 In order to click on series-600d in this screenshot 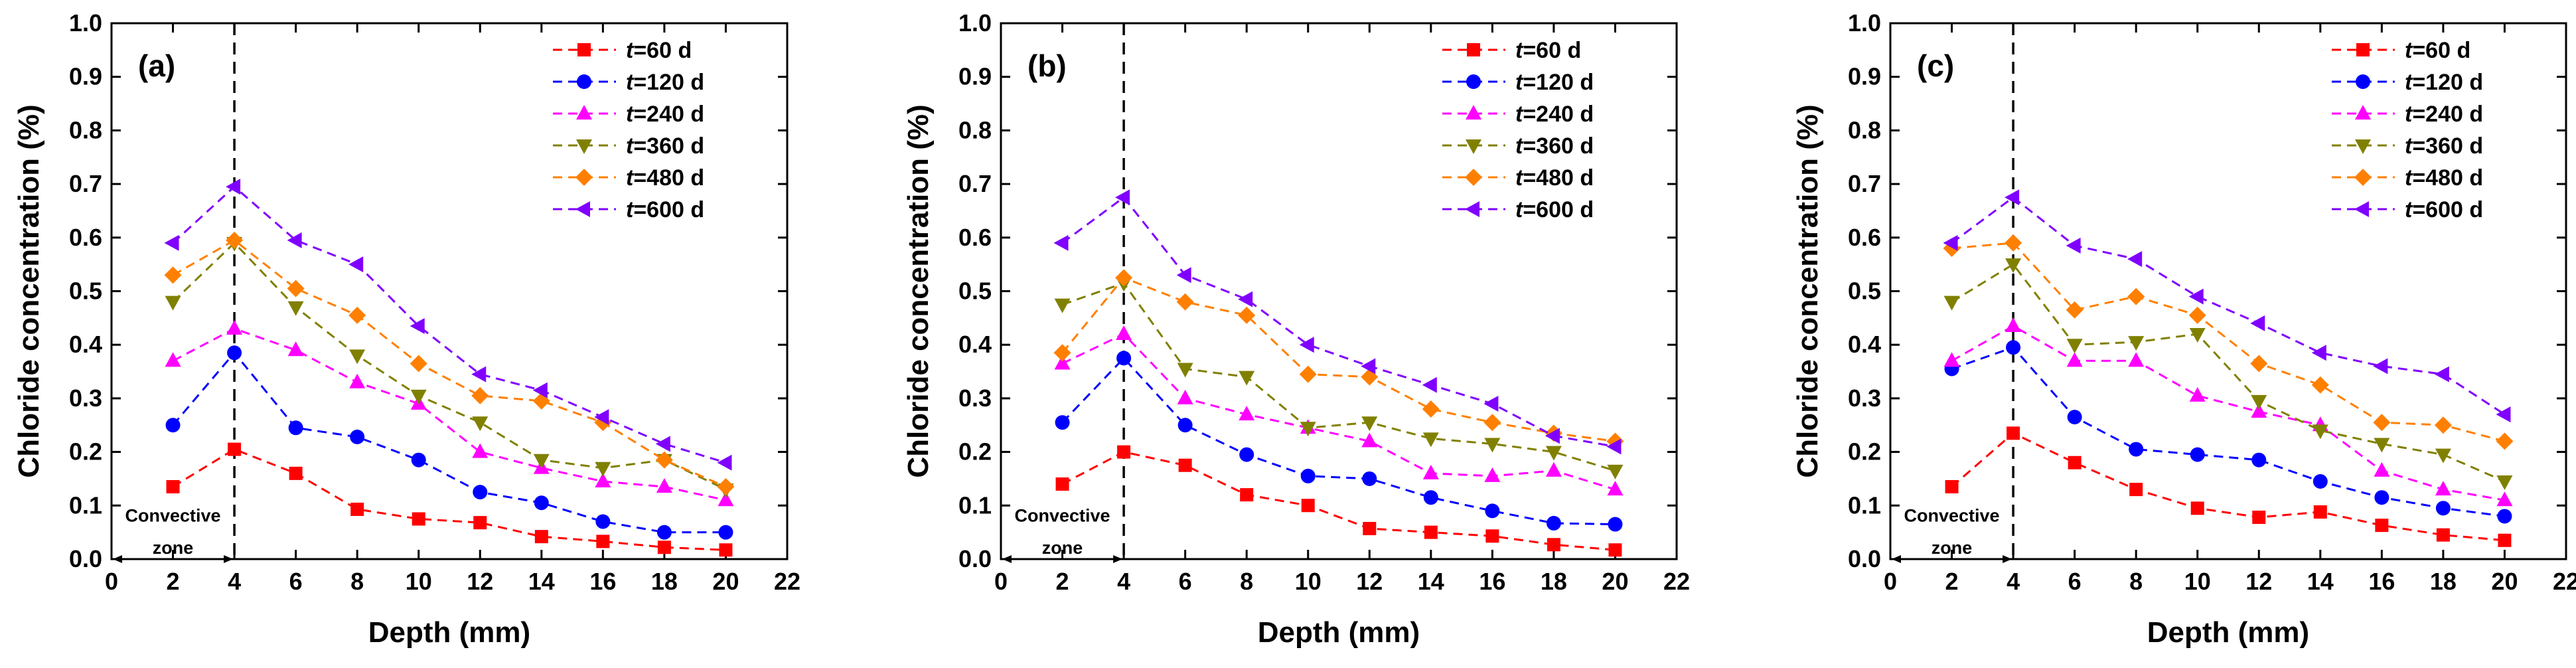, I will do `click(2227, 306)`.